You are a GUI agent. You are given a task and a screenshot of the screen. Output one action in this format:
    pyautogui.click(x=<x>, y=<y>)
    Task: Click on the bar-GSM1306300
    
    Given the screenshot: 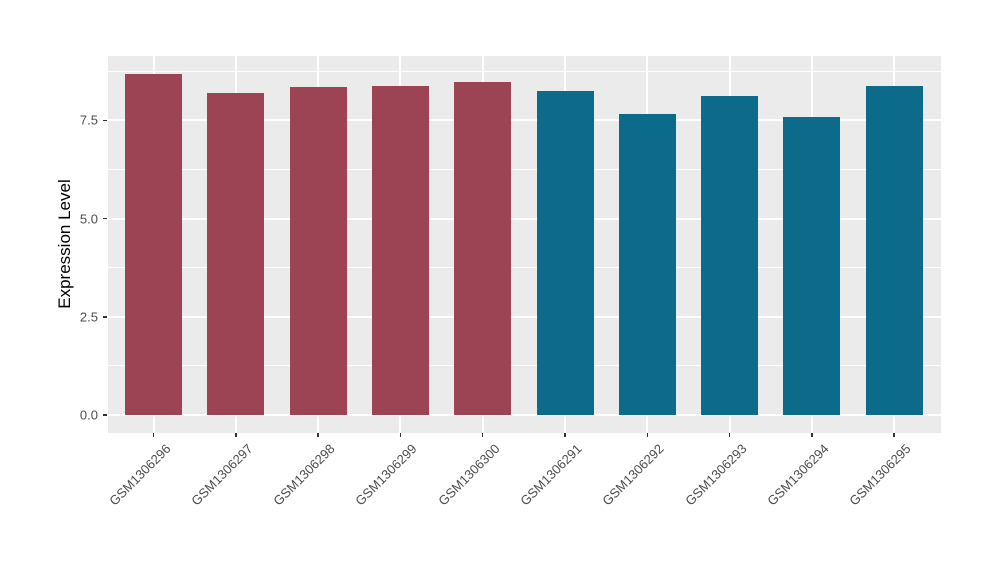 What is the action you would take?
    pyautogui.click(x=483, y=249)
    